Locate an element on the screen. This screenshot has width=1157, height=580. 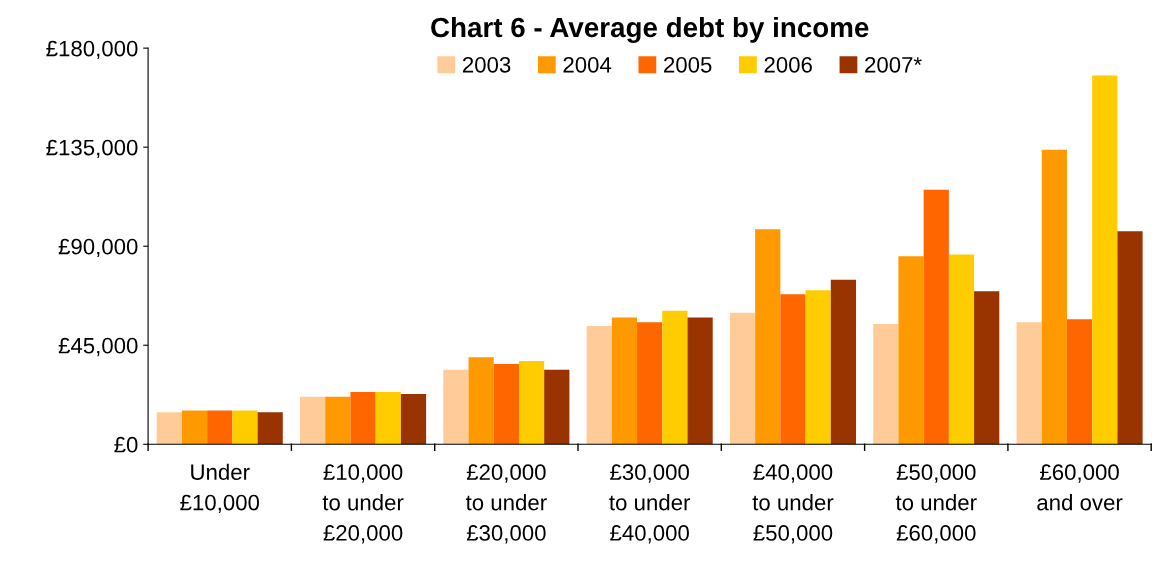
x-tick-label: £20,000 to under £30,000 is located at coordinates (506, 504).